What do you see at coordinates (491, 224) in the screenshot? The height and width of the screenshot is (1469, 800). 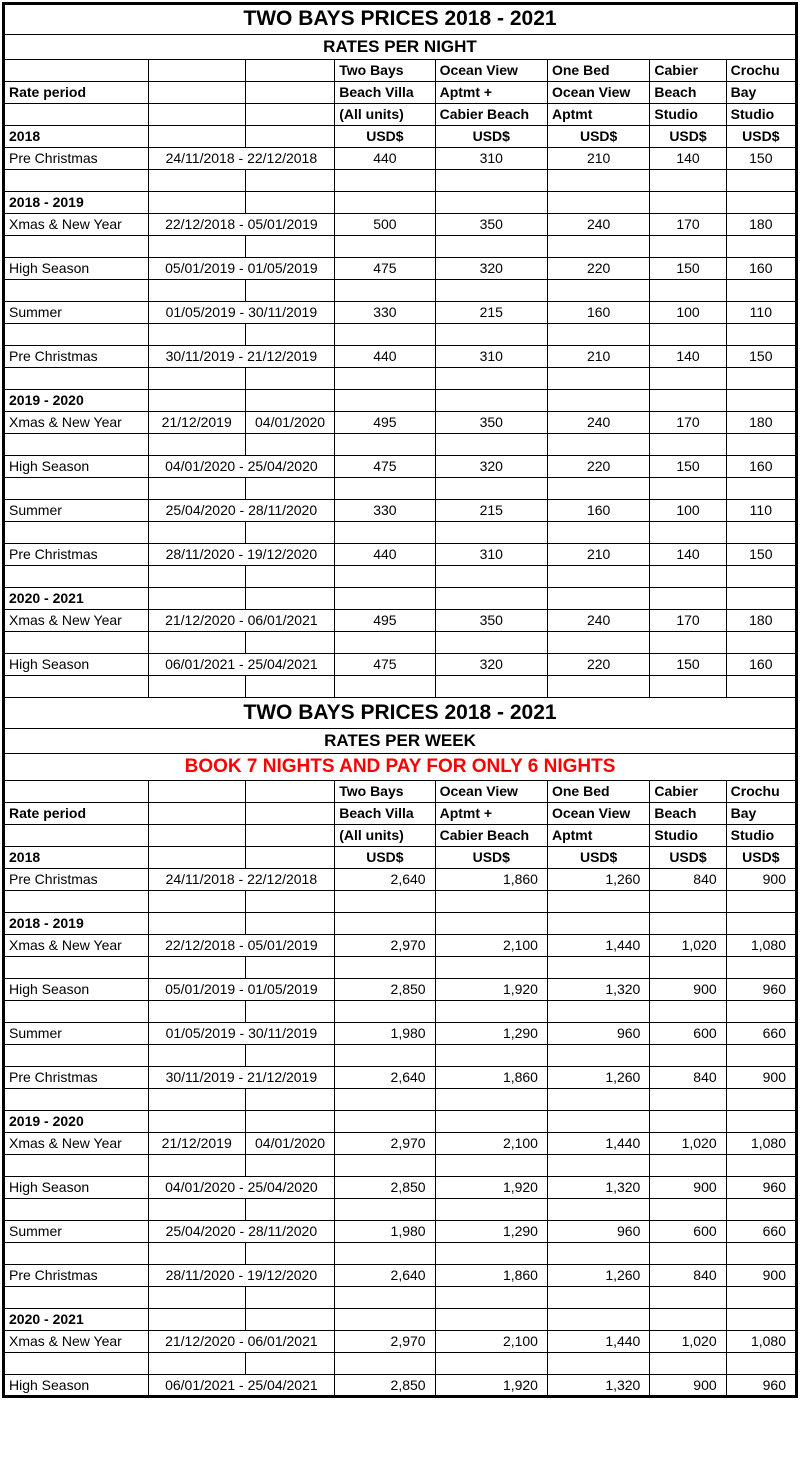 I see `price-cell: 350` at bounding box center [491, 224].